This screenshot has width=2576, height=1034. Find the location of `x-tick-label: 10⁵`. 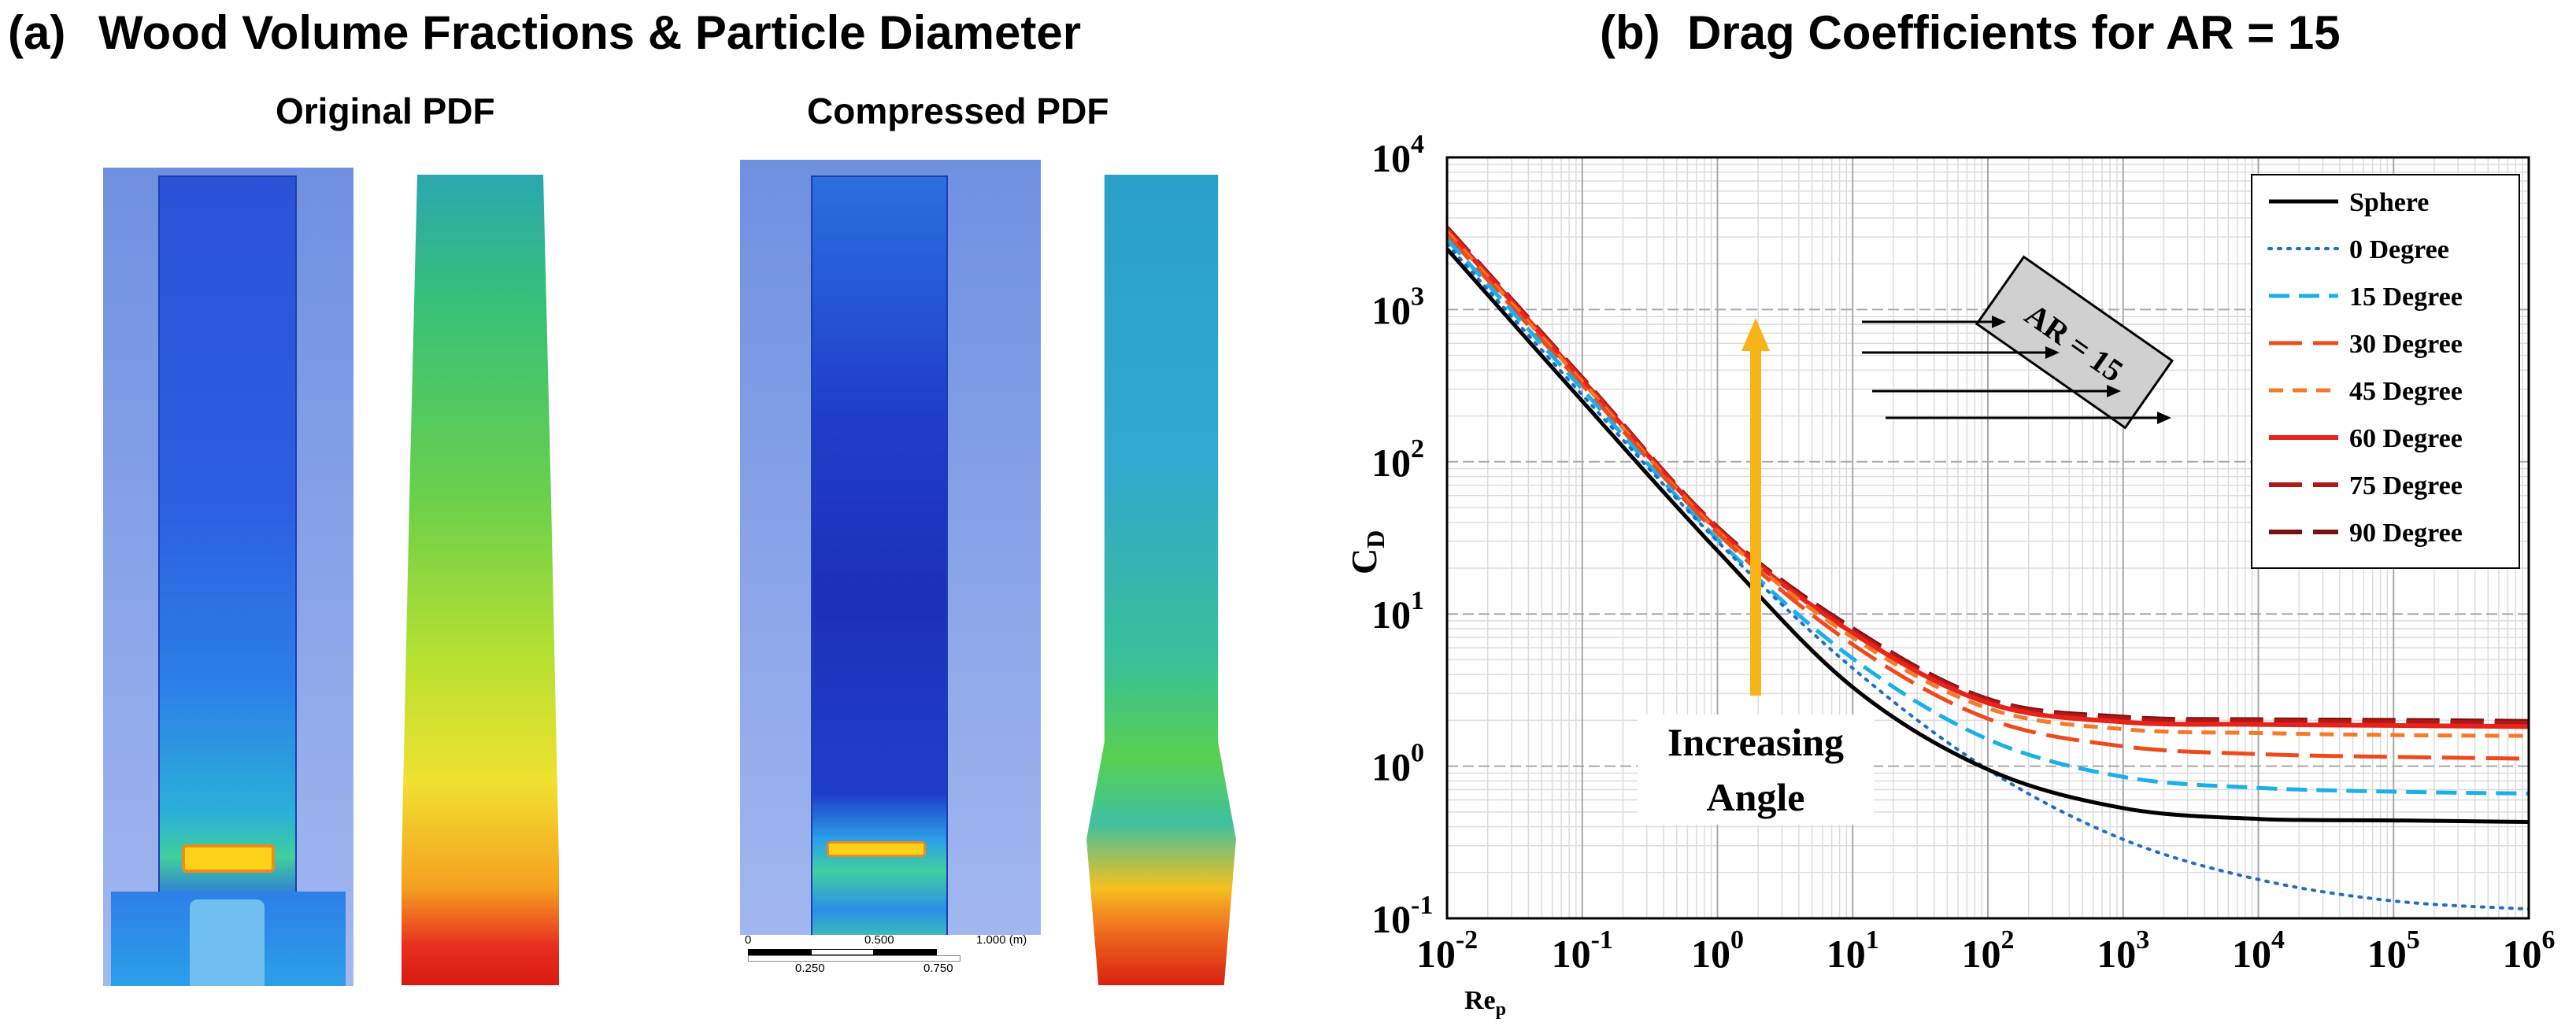

x-tick-label: 10⁵ is located at coordinates (2393, 950).